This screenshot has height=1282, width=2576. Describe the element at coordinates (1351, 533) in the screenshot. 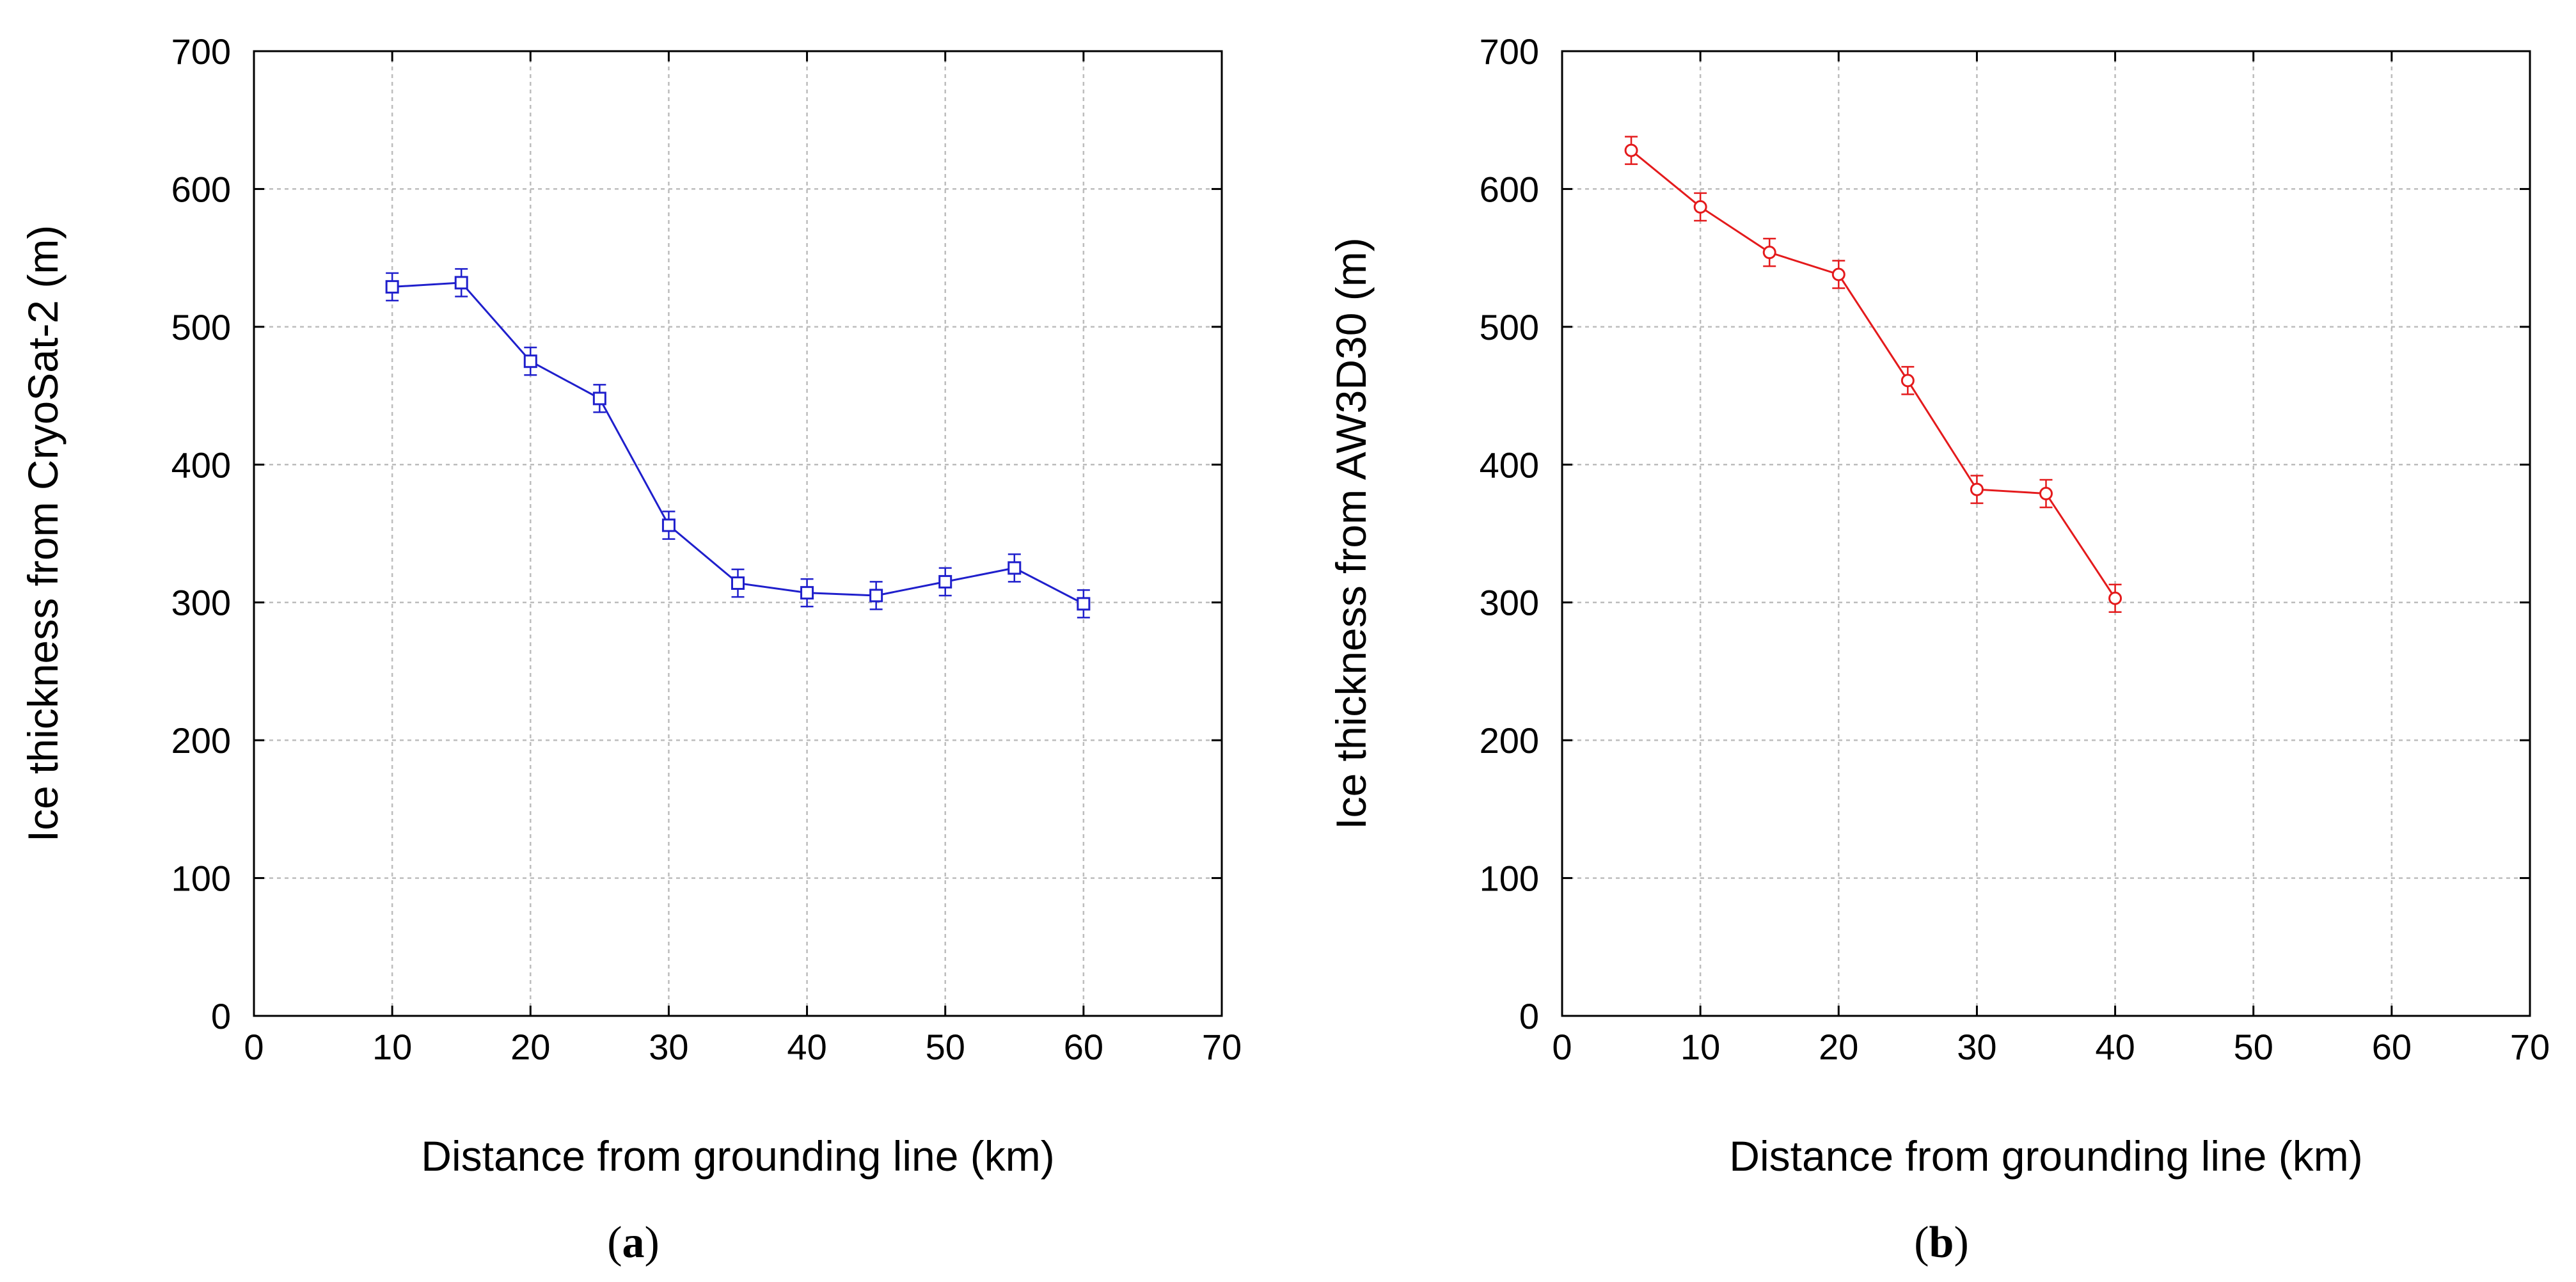

I see `y-axis-label: Ice thickness from AW3D30 (m)` at that location.